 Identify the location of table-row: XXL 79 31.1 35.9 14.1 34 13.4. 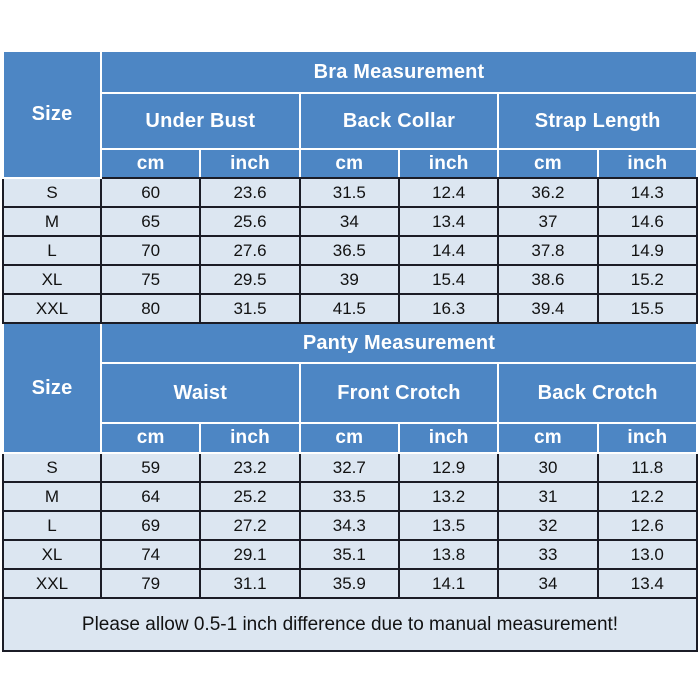
(350, 583).